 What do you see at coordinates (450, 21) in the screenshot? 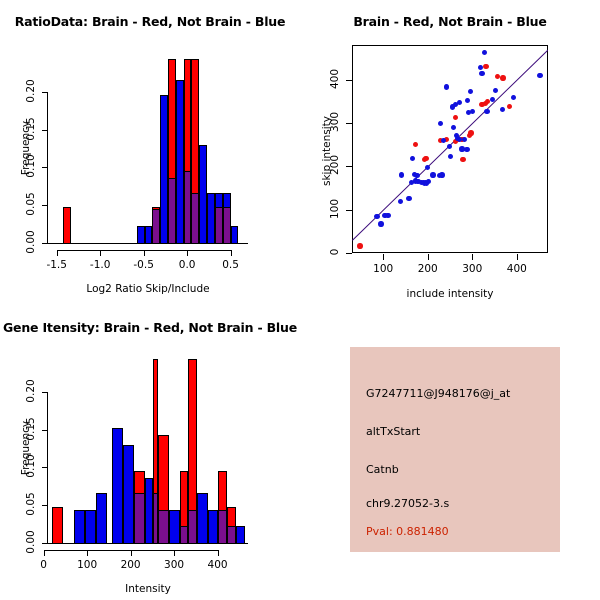
I see `scatter-title: Brain - Red, Not Brain - Blue` at bounding box center [450, 21].